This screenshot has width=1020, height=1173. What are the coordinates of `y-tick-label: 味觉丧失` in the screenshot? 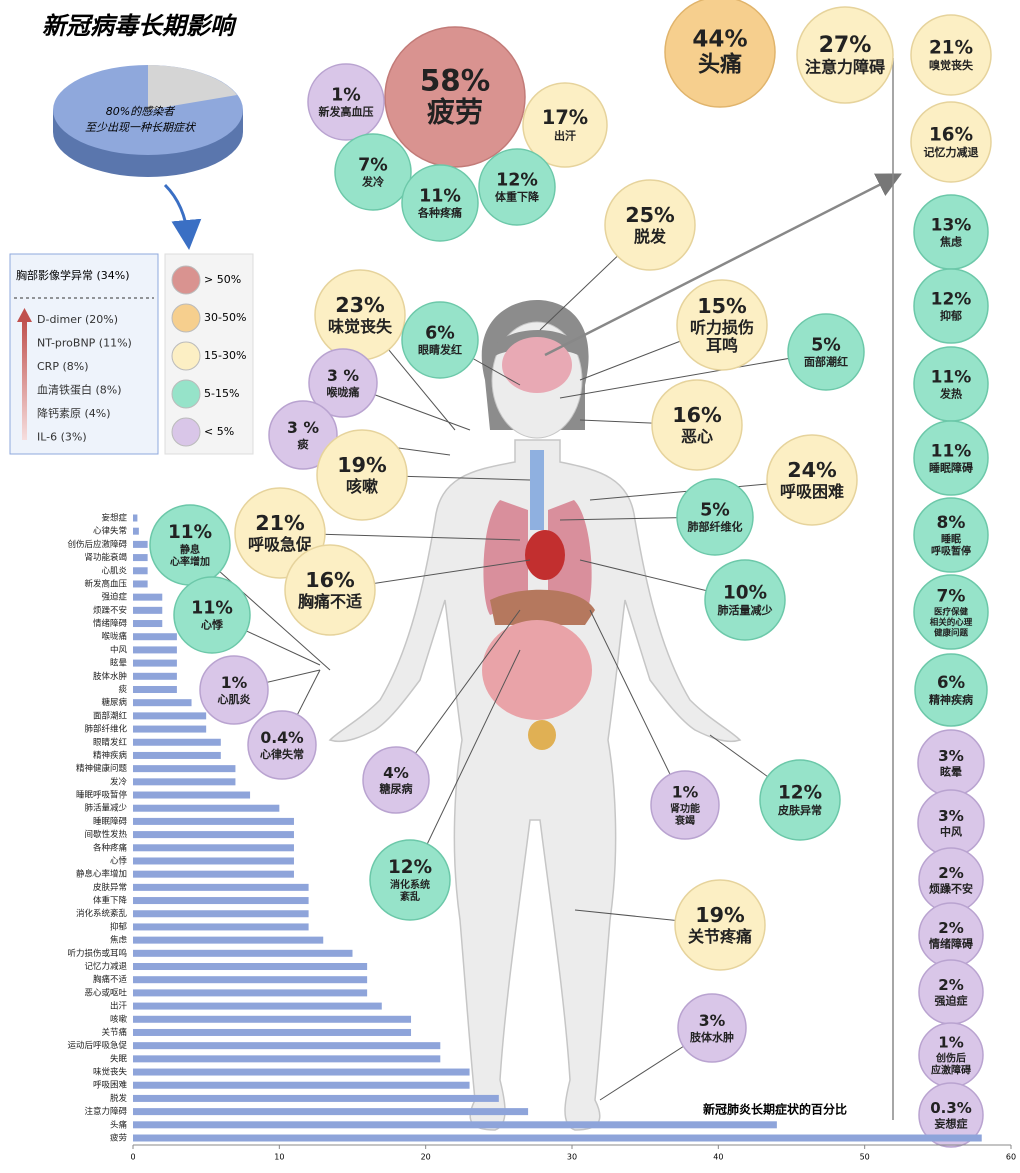 It's located at (110, 1072).